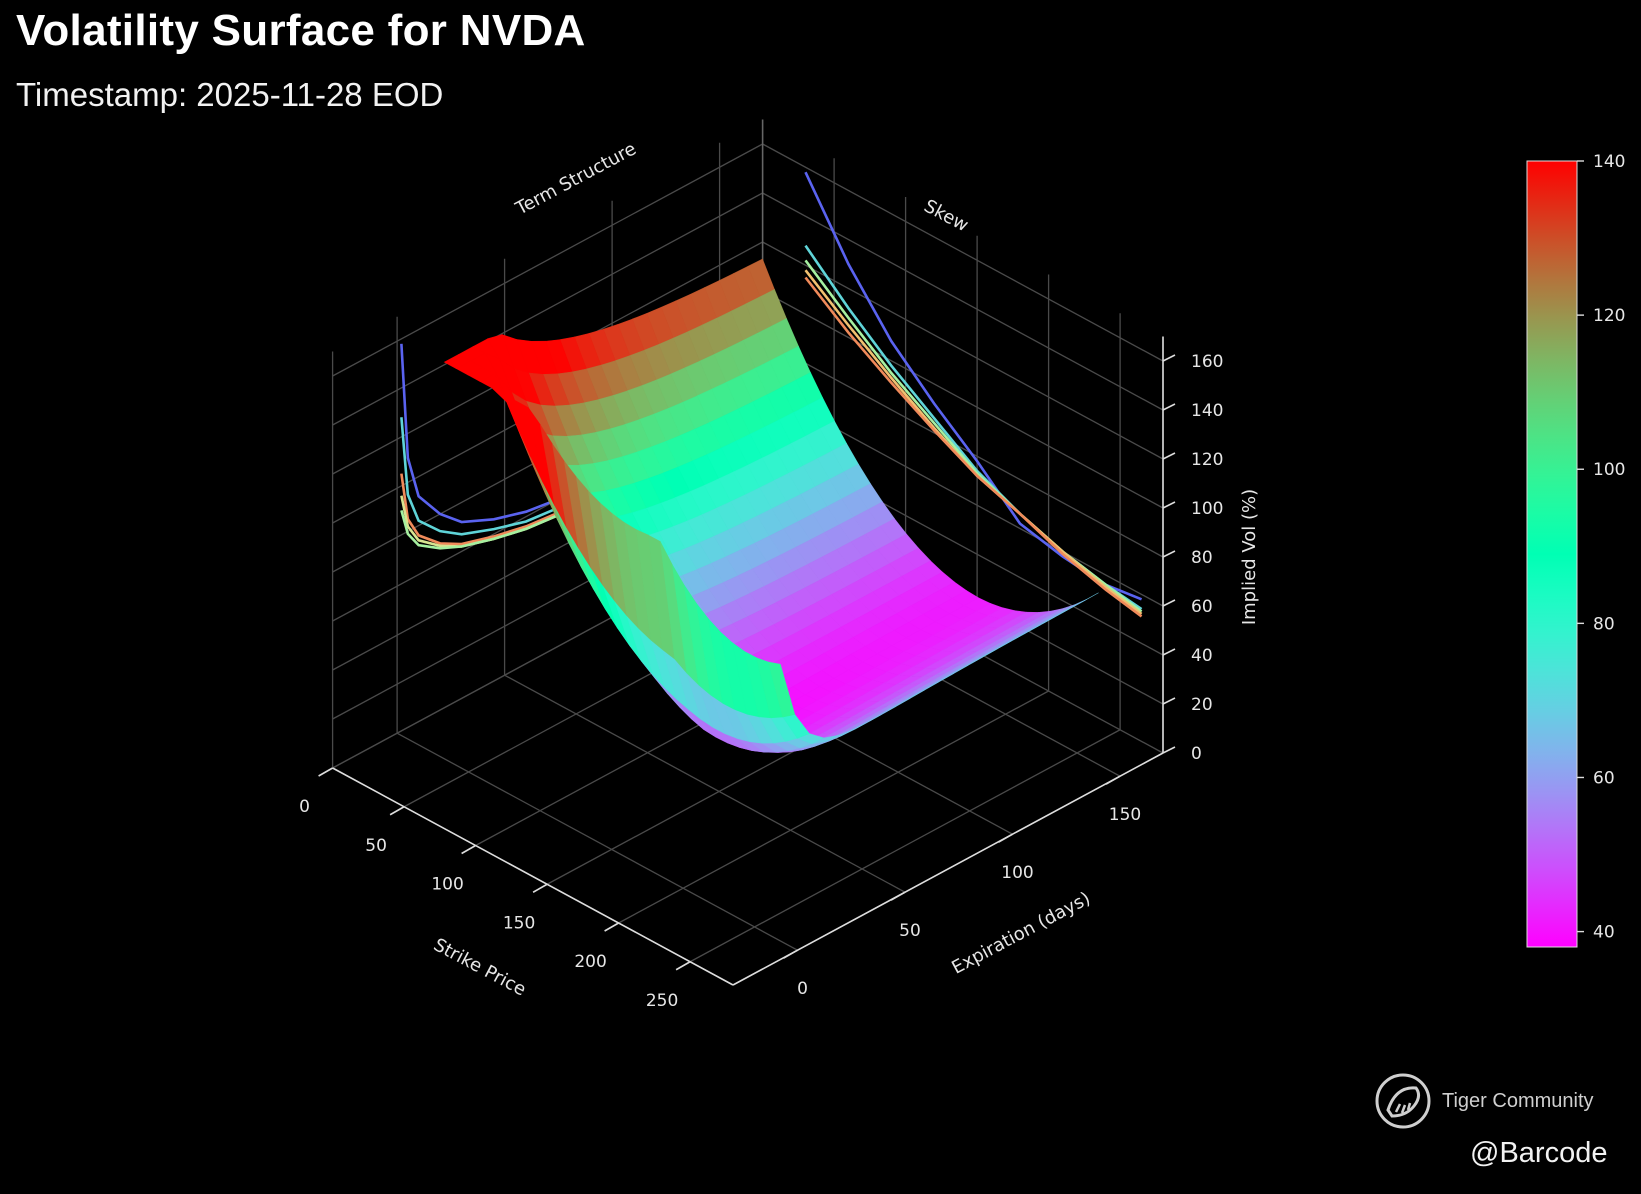  What do you see at coordinates (1017, 873) in the screenshot?
I see `y-tick-label: 100` at bounding box center [1017, 873].